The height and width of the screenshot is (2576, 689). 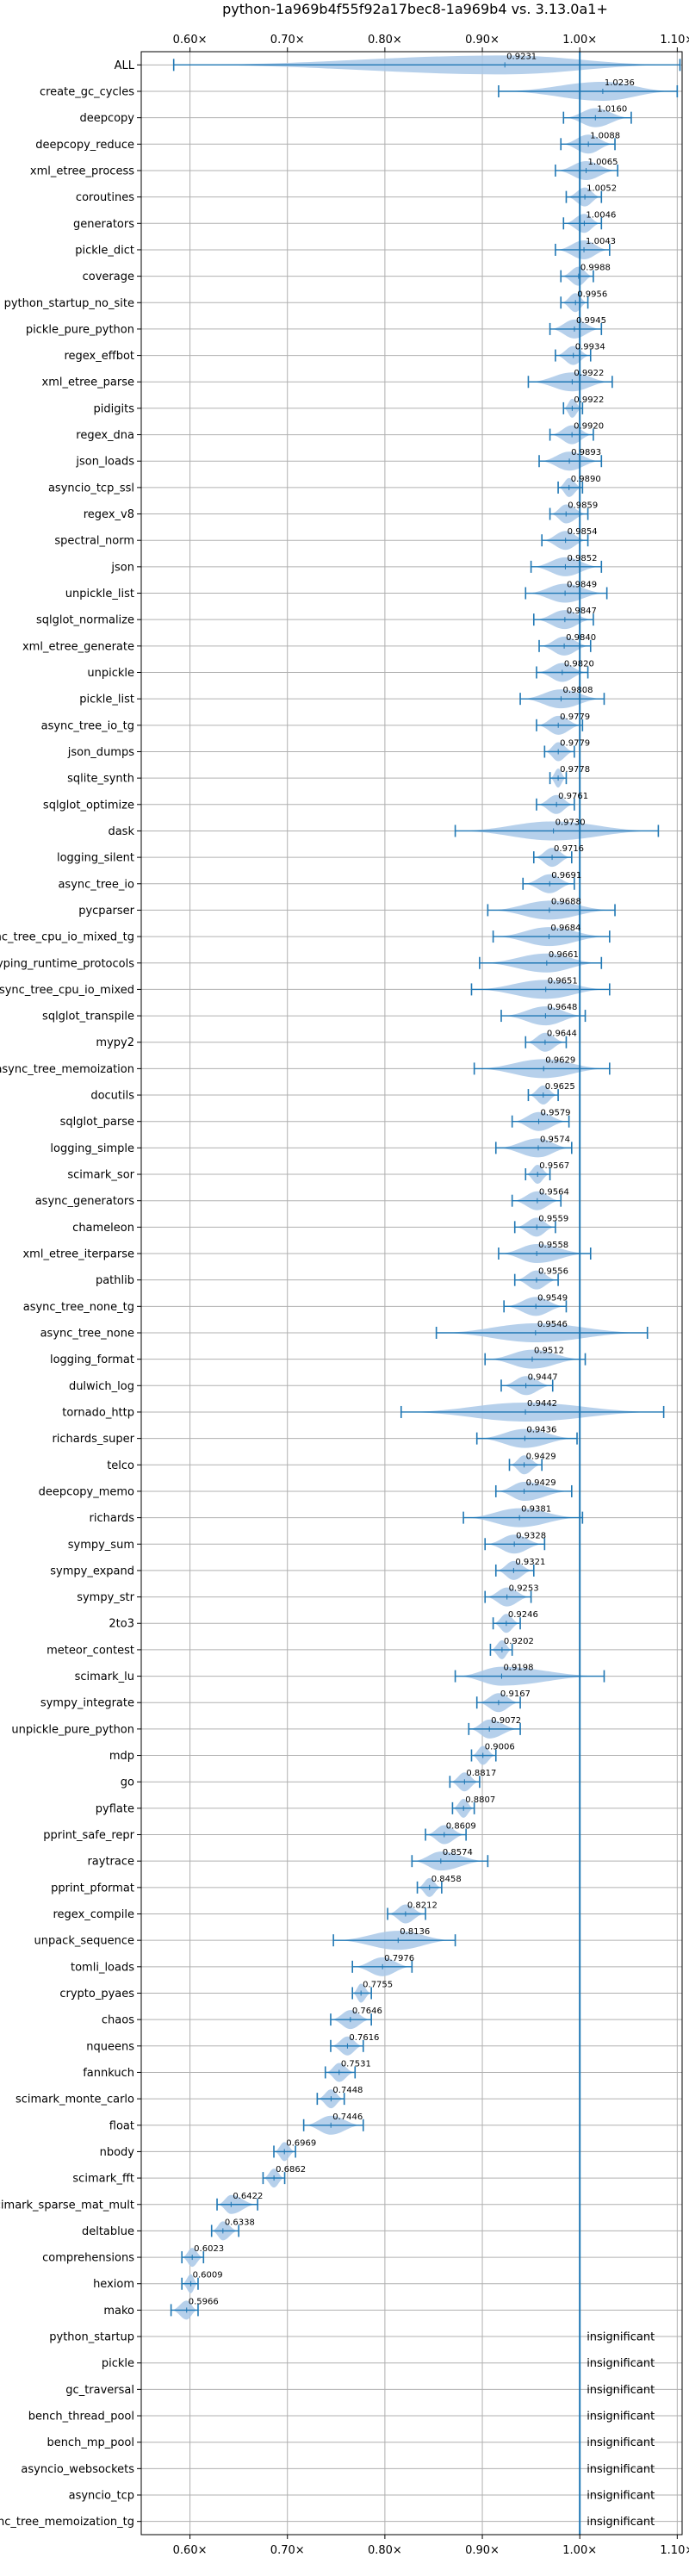 What do you see at coordinates (87, 1704) in the screenshot?
I see `benchmark-label: sympy_integrate` at bounding box center [87, 1704].